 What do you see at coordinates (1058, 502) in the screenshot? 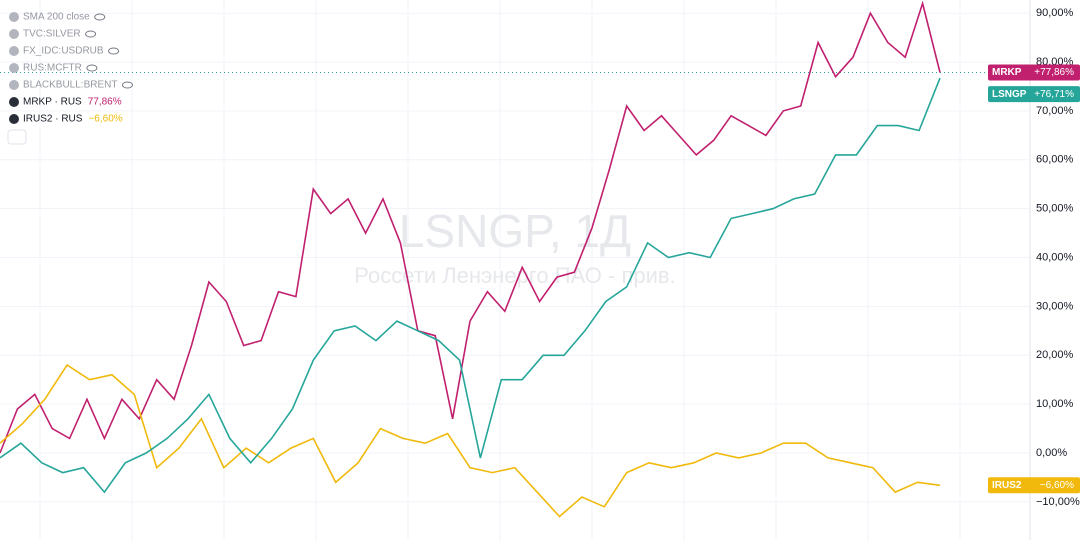
I see `y-tick-label: −10,00%` at bounding box center [1058, 502].